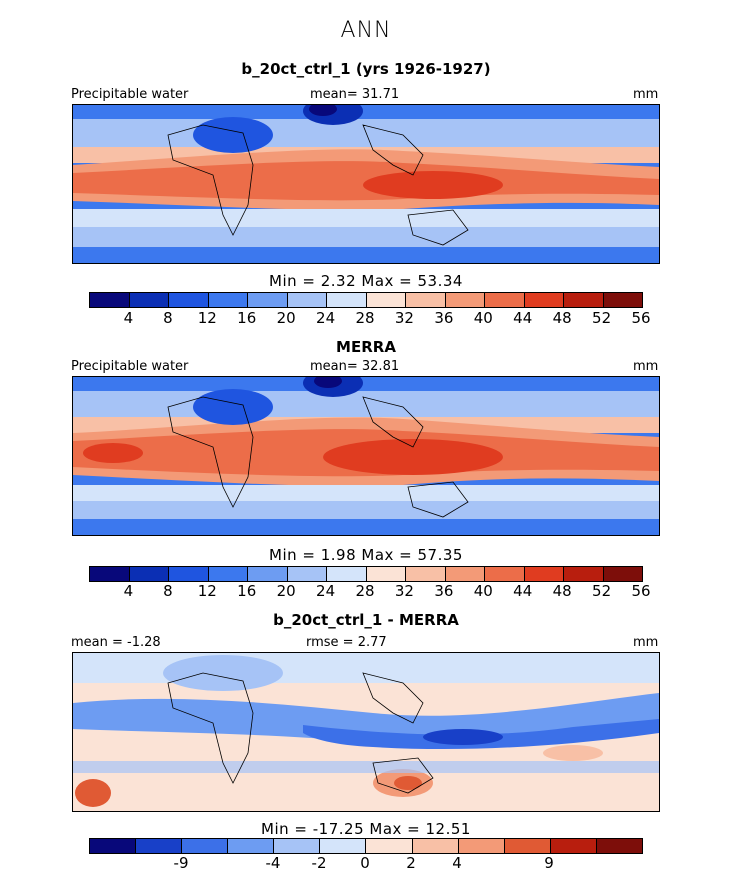  What do you see at coordinates (366, 281) in the screenshot?
I see `panel-1-minmax: Min = 2.32 Max = 53.34` at bounding box center [366, 281].